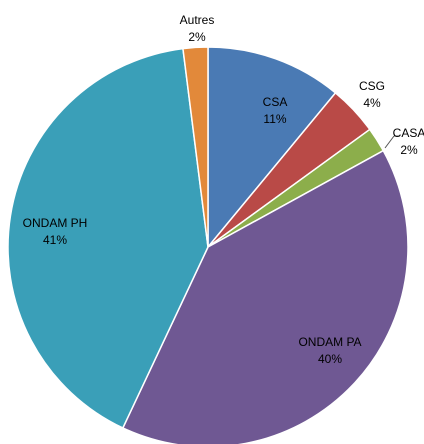 This screenshot has height=444, width=424. What do you see at coordinates (372, 86) in the screenshot?
I see `slice-label: CSG` at bounding box center [372, 86].